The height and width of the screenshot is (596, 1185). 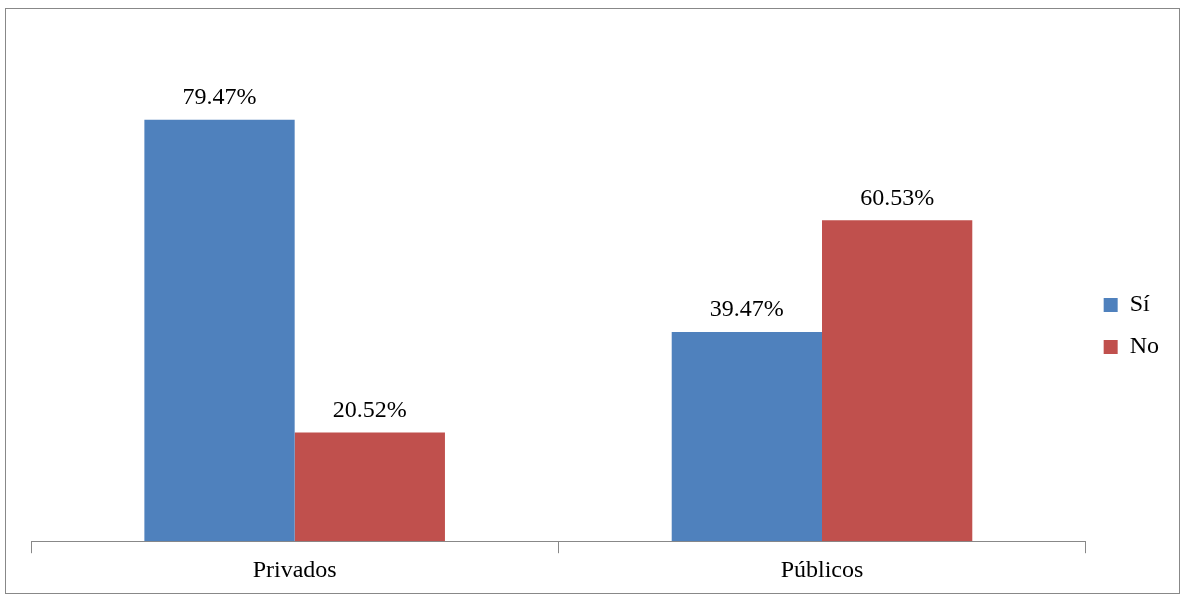 I want to click on data-label: 20.52%, so click(x=369, y=408).